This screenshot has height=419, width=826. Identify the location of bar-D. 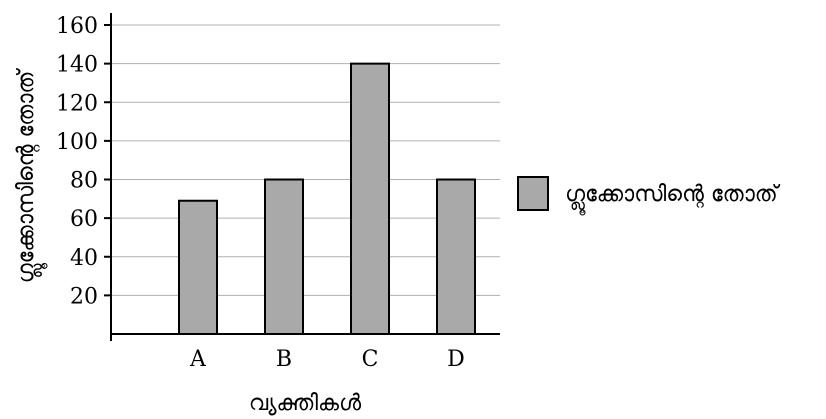
(456, 256).